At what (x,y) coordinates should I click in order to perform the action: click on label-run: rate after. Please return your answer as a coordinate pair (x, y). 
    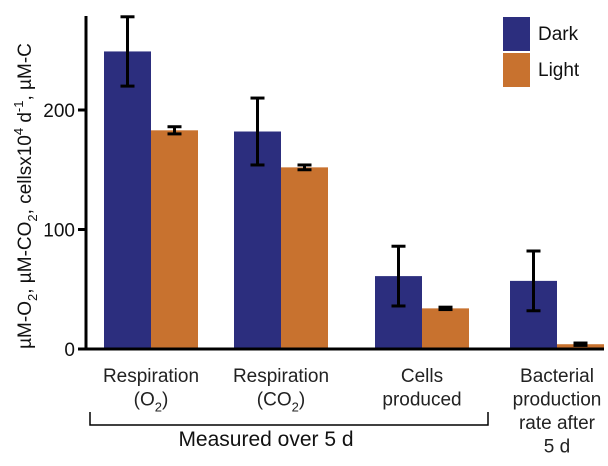
    Looking at the image, I should click on (557, 423).